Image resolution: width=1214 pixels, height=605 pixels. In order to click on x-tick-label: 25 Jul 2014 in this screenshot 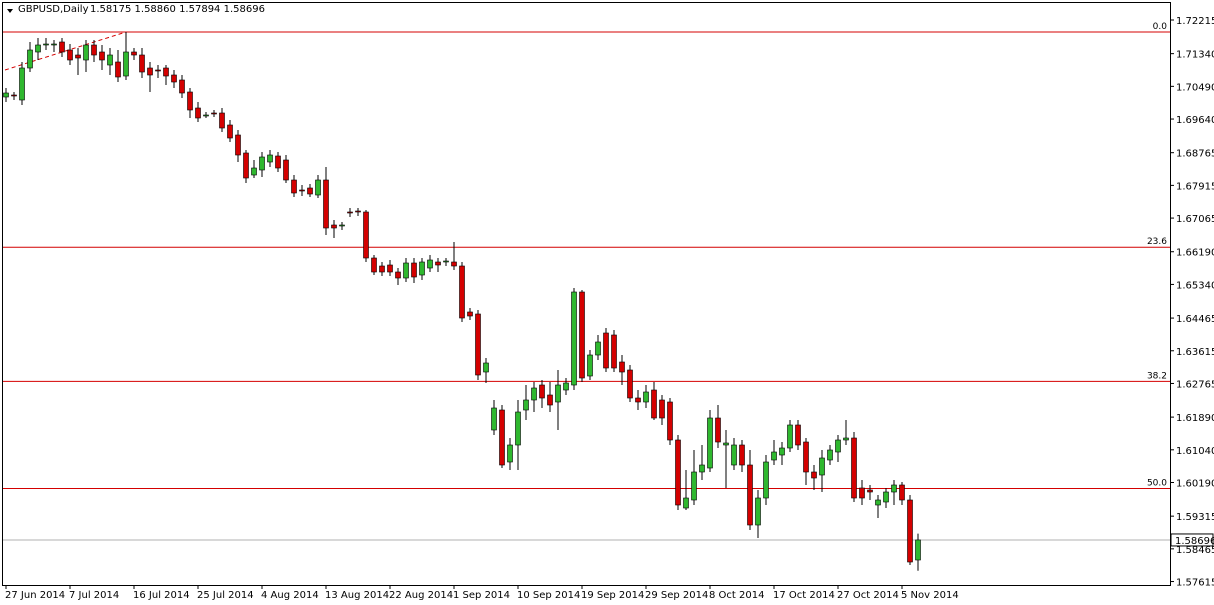, I will do `click(225, 595)`.